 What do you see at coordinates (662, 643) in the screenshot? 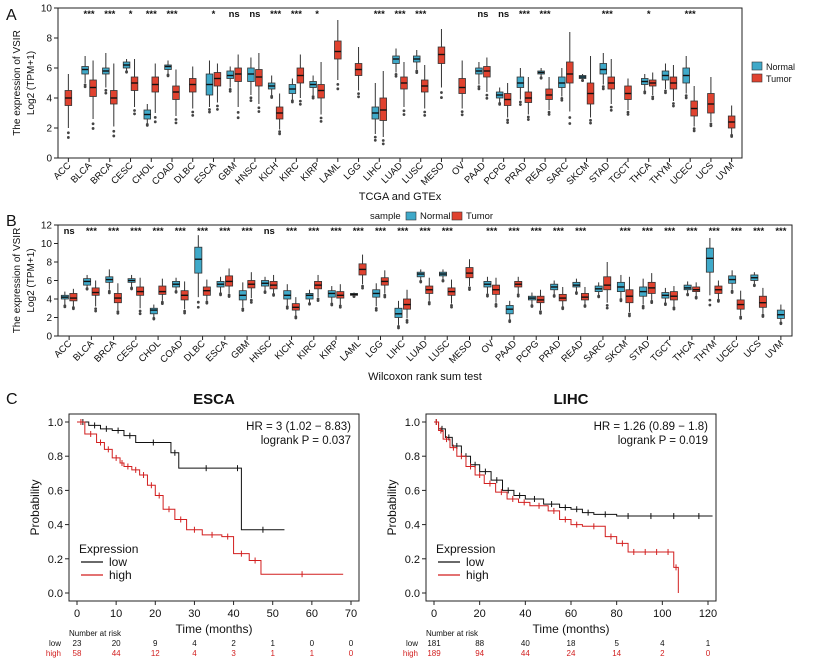
I see `risk-count: 4` at bounding box center [662, 643].